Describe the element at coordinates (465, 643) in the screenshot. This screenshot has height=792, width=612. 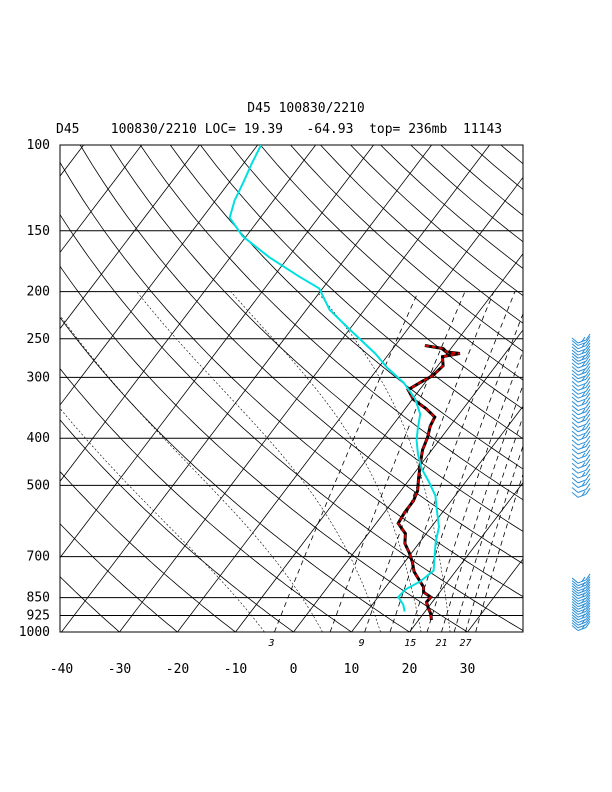
I see `mixing-ratio-label: 27` at that location.